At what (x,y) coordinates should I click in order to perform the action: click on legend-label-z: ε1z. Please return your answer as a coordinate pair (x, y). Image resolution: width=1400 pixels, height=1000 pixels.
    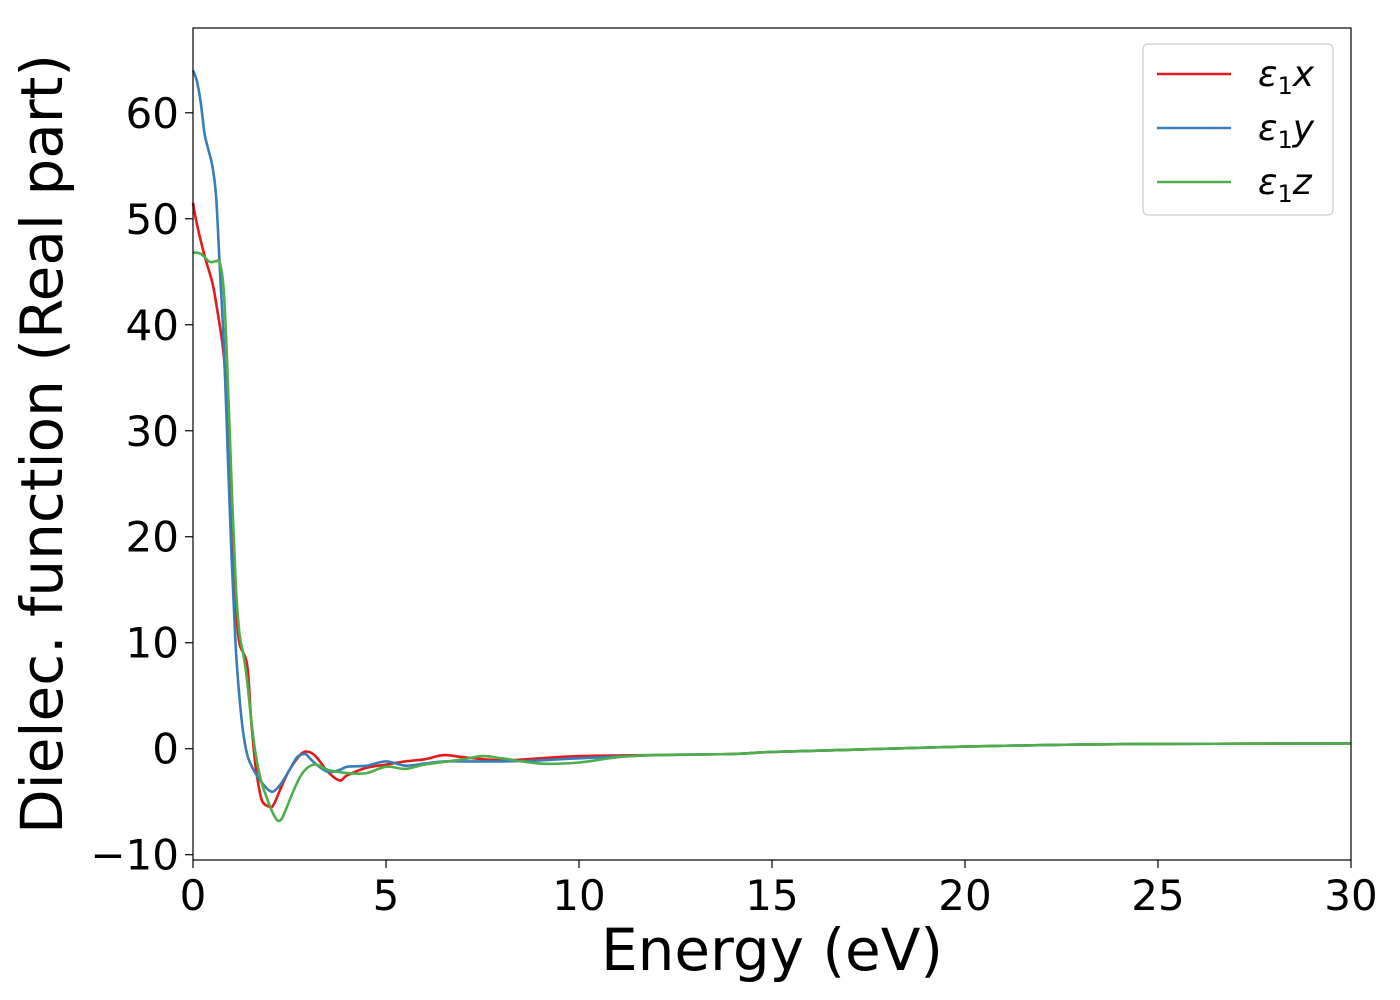
    Looking at the image, I should click on (1285, 185).